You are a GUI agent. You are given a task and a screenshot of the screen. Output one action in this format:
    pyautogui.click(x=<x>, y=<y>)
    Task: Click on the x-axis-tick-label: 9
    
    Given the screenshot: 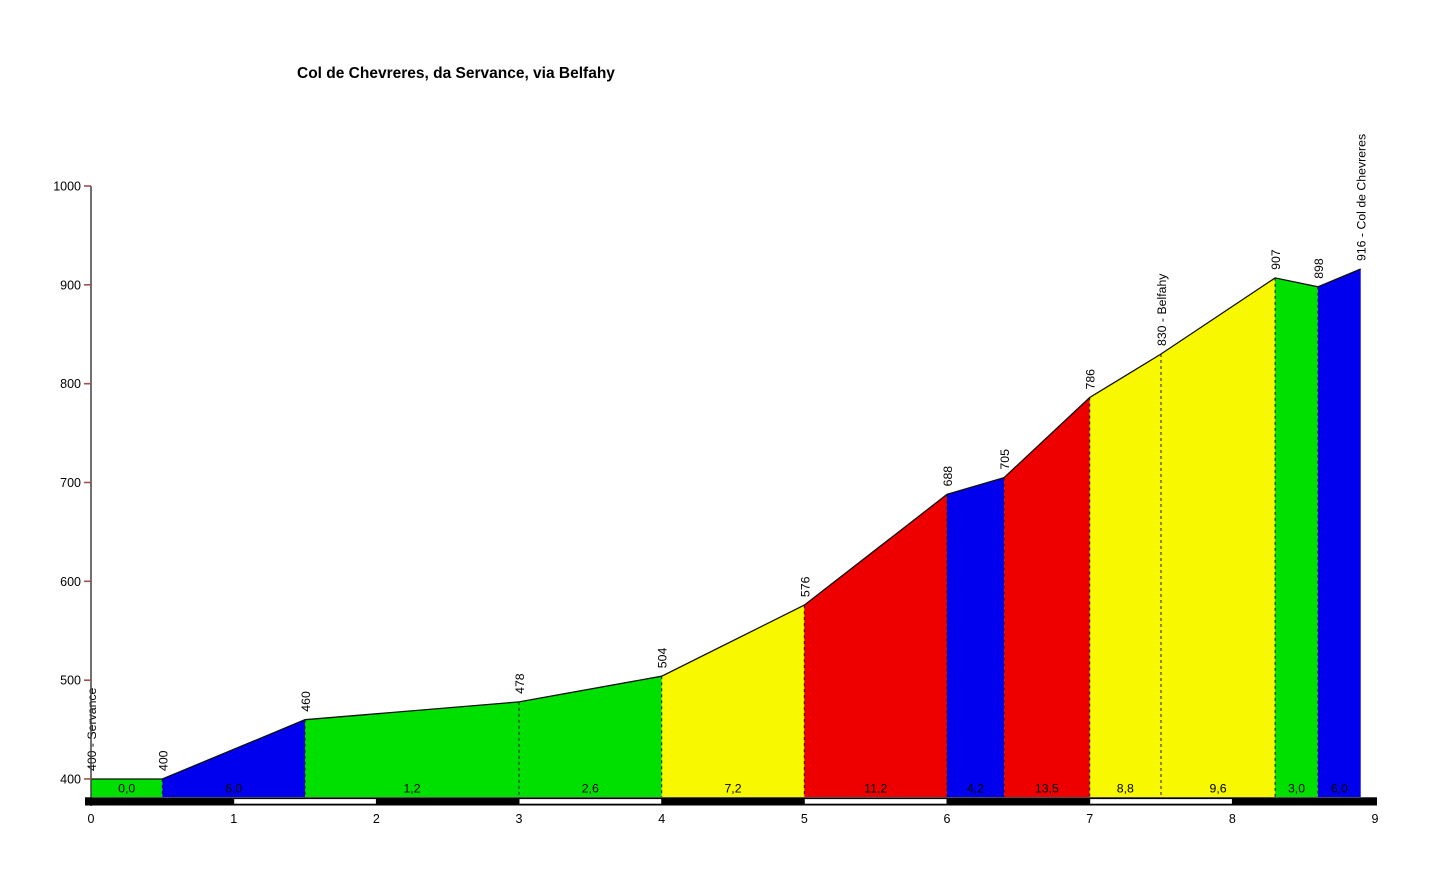 What is the action you would take?
    pyautogui.click(x=1375, y=819)
    